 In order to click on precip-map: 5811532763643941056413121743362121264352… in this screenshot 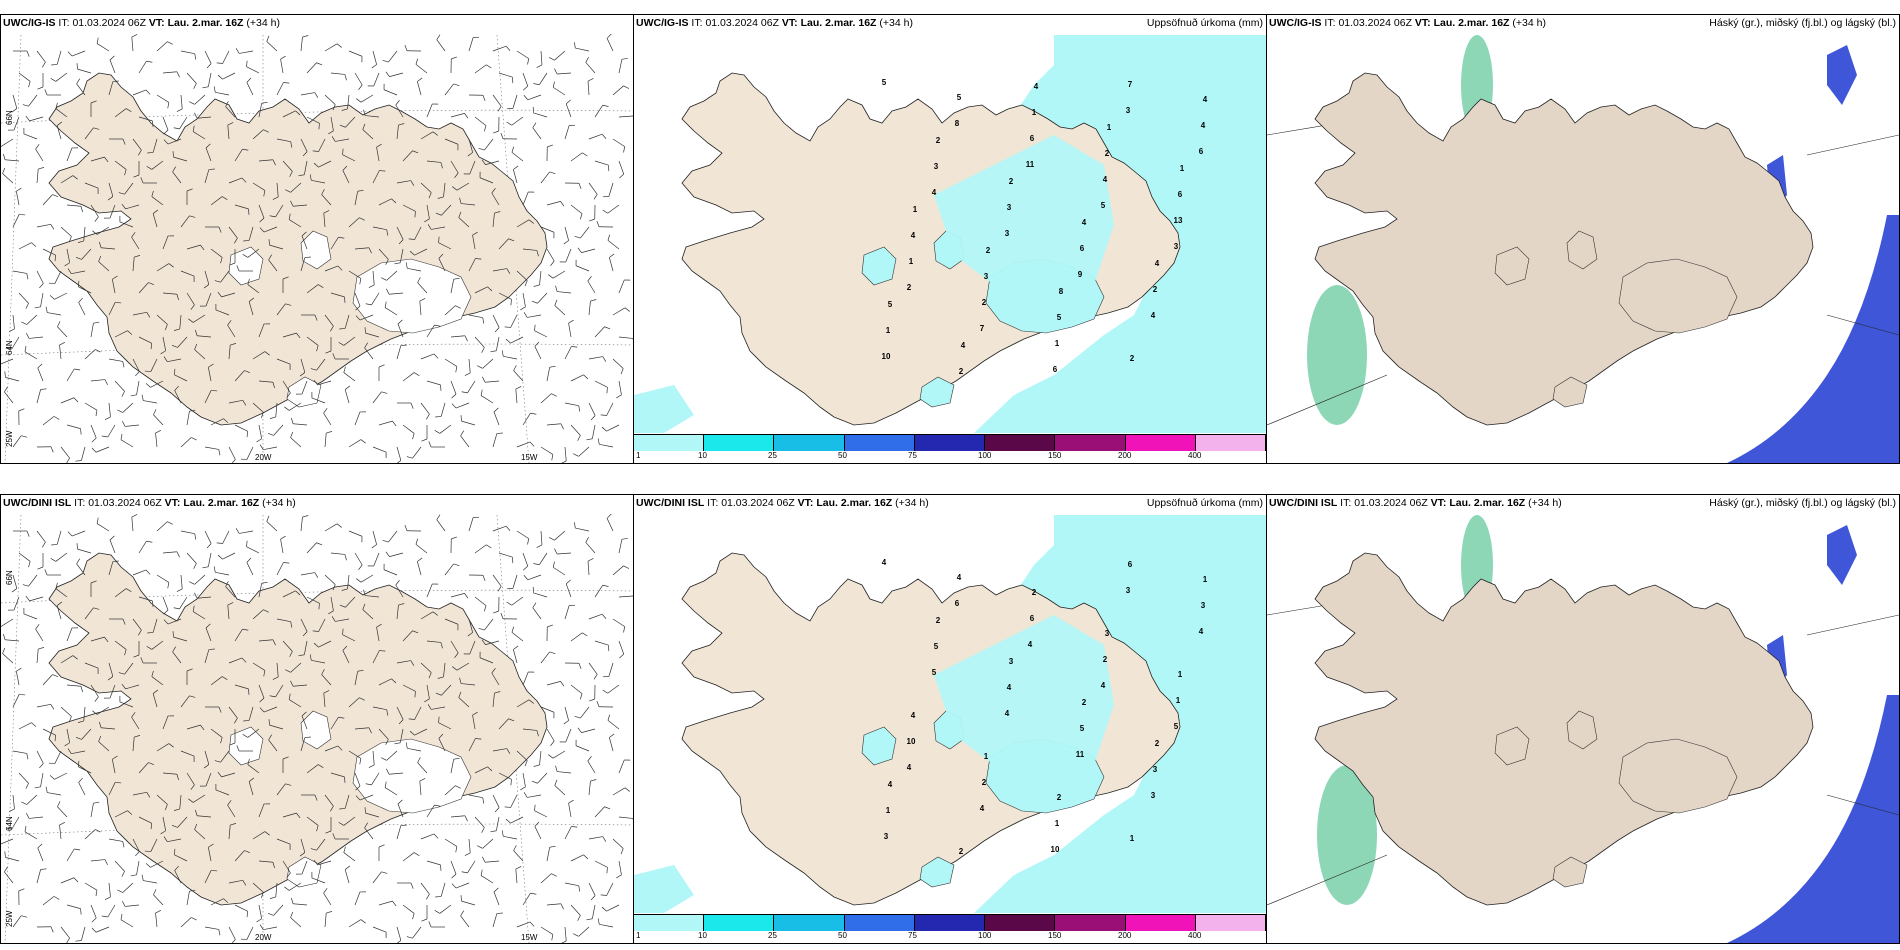, I will do `click(950, 234)`.